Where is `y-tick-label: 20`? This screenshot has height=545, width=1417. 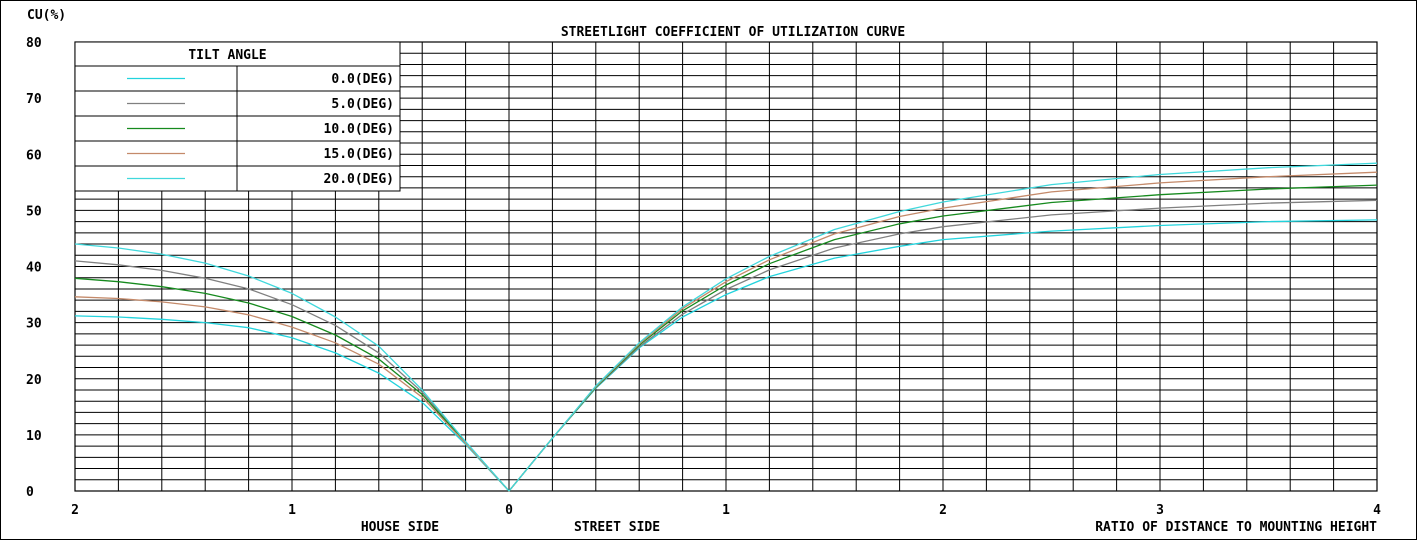 y-tick-label: 20 is located at coordinates (34, 380).